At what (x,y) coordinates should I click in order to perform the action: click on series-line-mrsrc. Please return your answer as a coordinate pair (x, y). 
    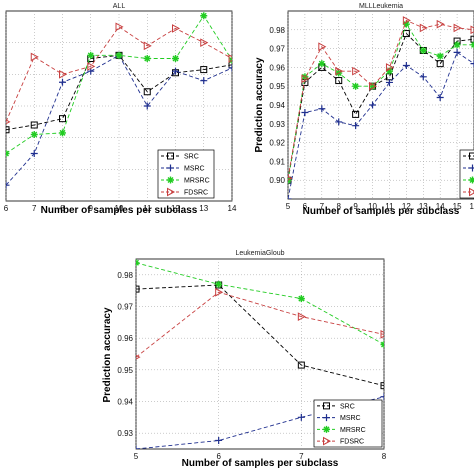
    Looking at the image, I should click on (260, 303).